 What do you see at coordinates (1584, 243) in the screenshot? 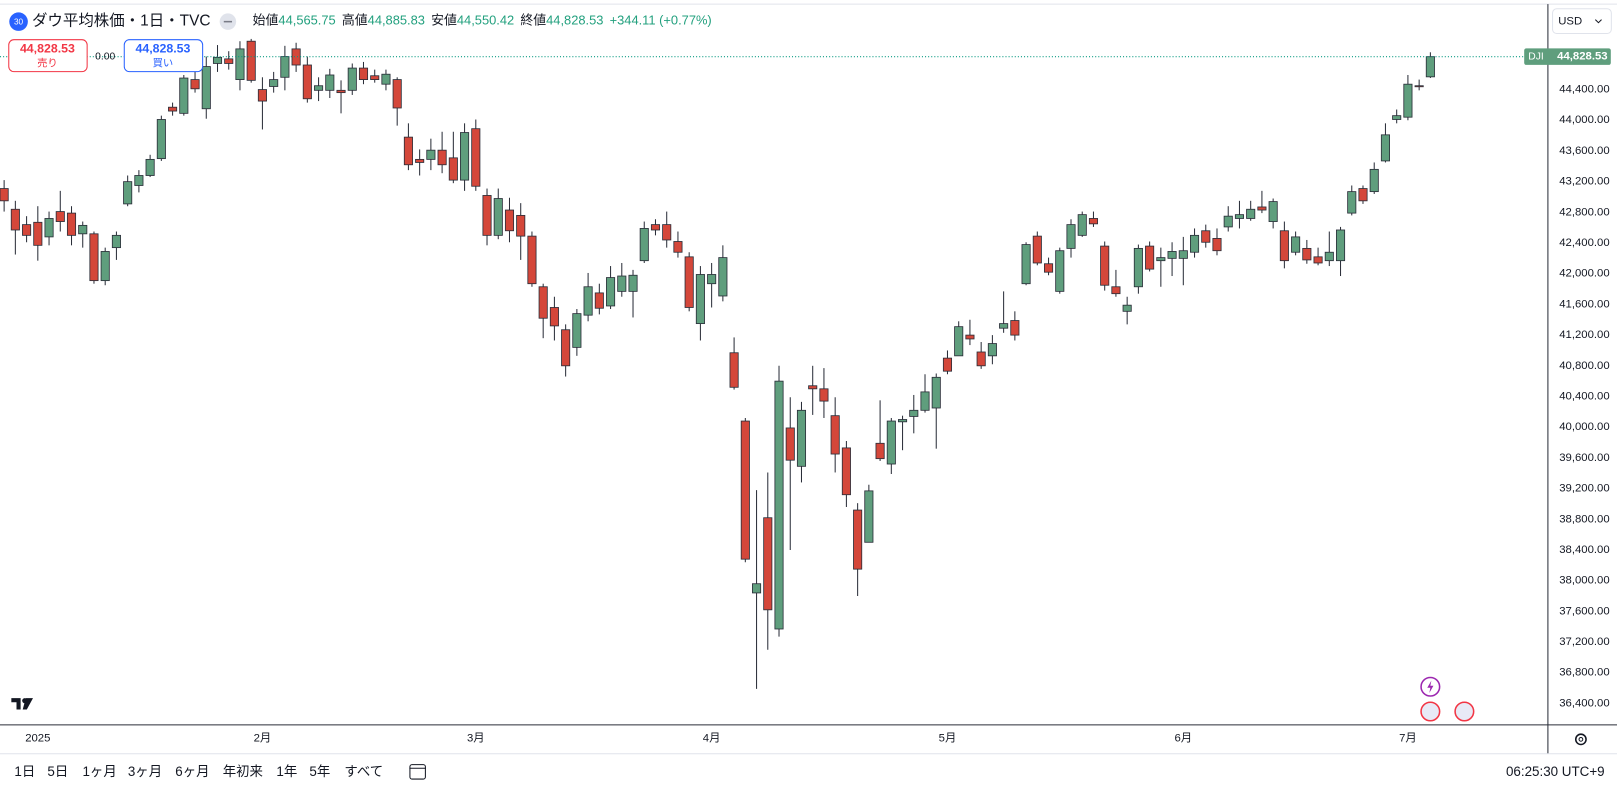
I see `y-tick-label: 42,400.00` at bounding box center [1584, 243].